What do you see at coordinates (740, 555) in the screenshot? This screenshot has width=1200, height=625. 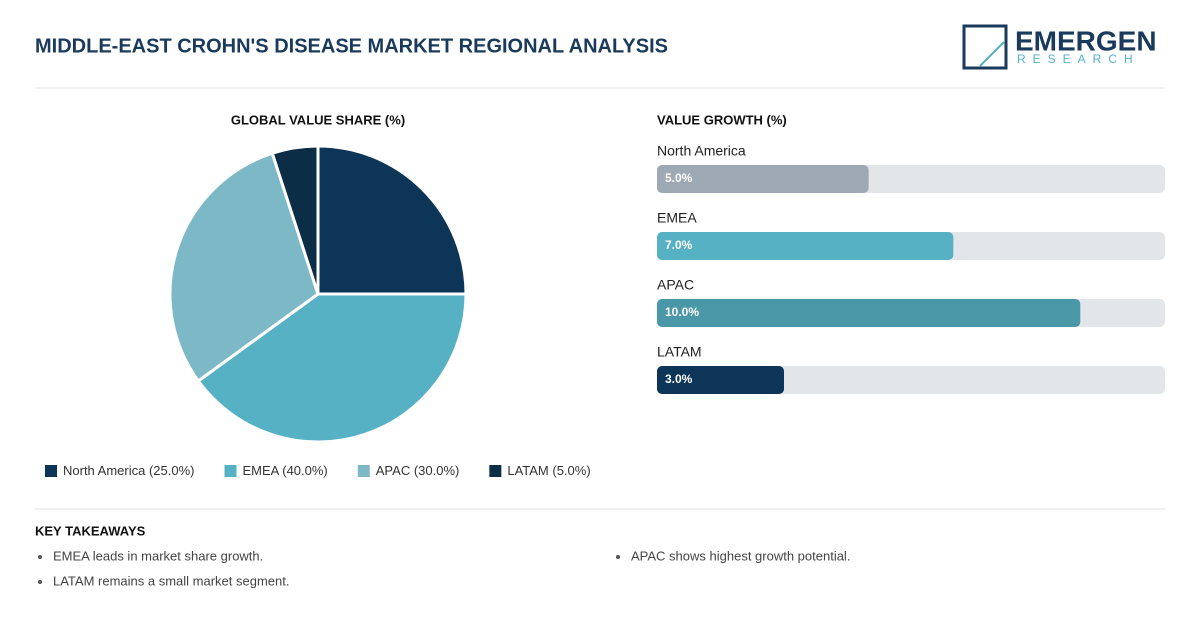 I see `takeaway: APAC shows highest growth potential.` at bounding box center [740, 555].